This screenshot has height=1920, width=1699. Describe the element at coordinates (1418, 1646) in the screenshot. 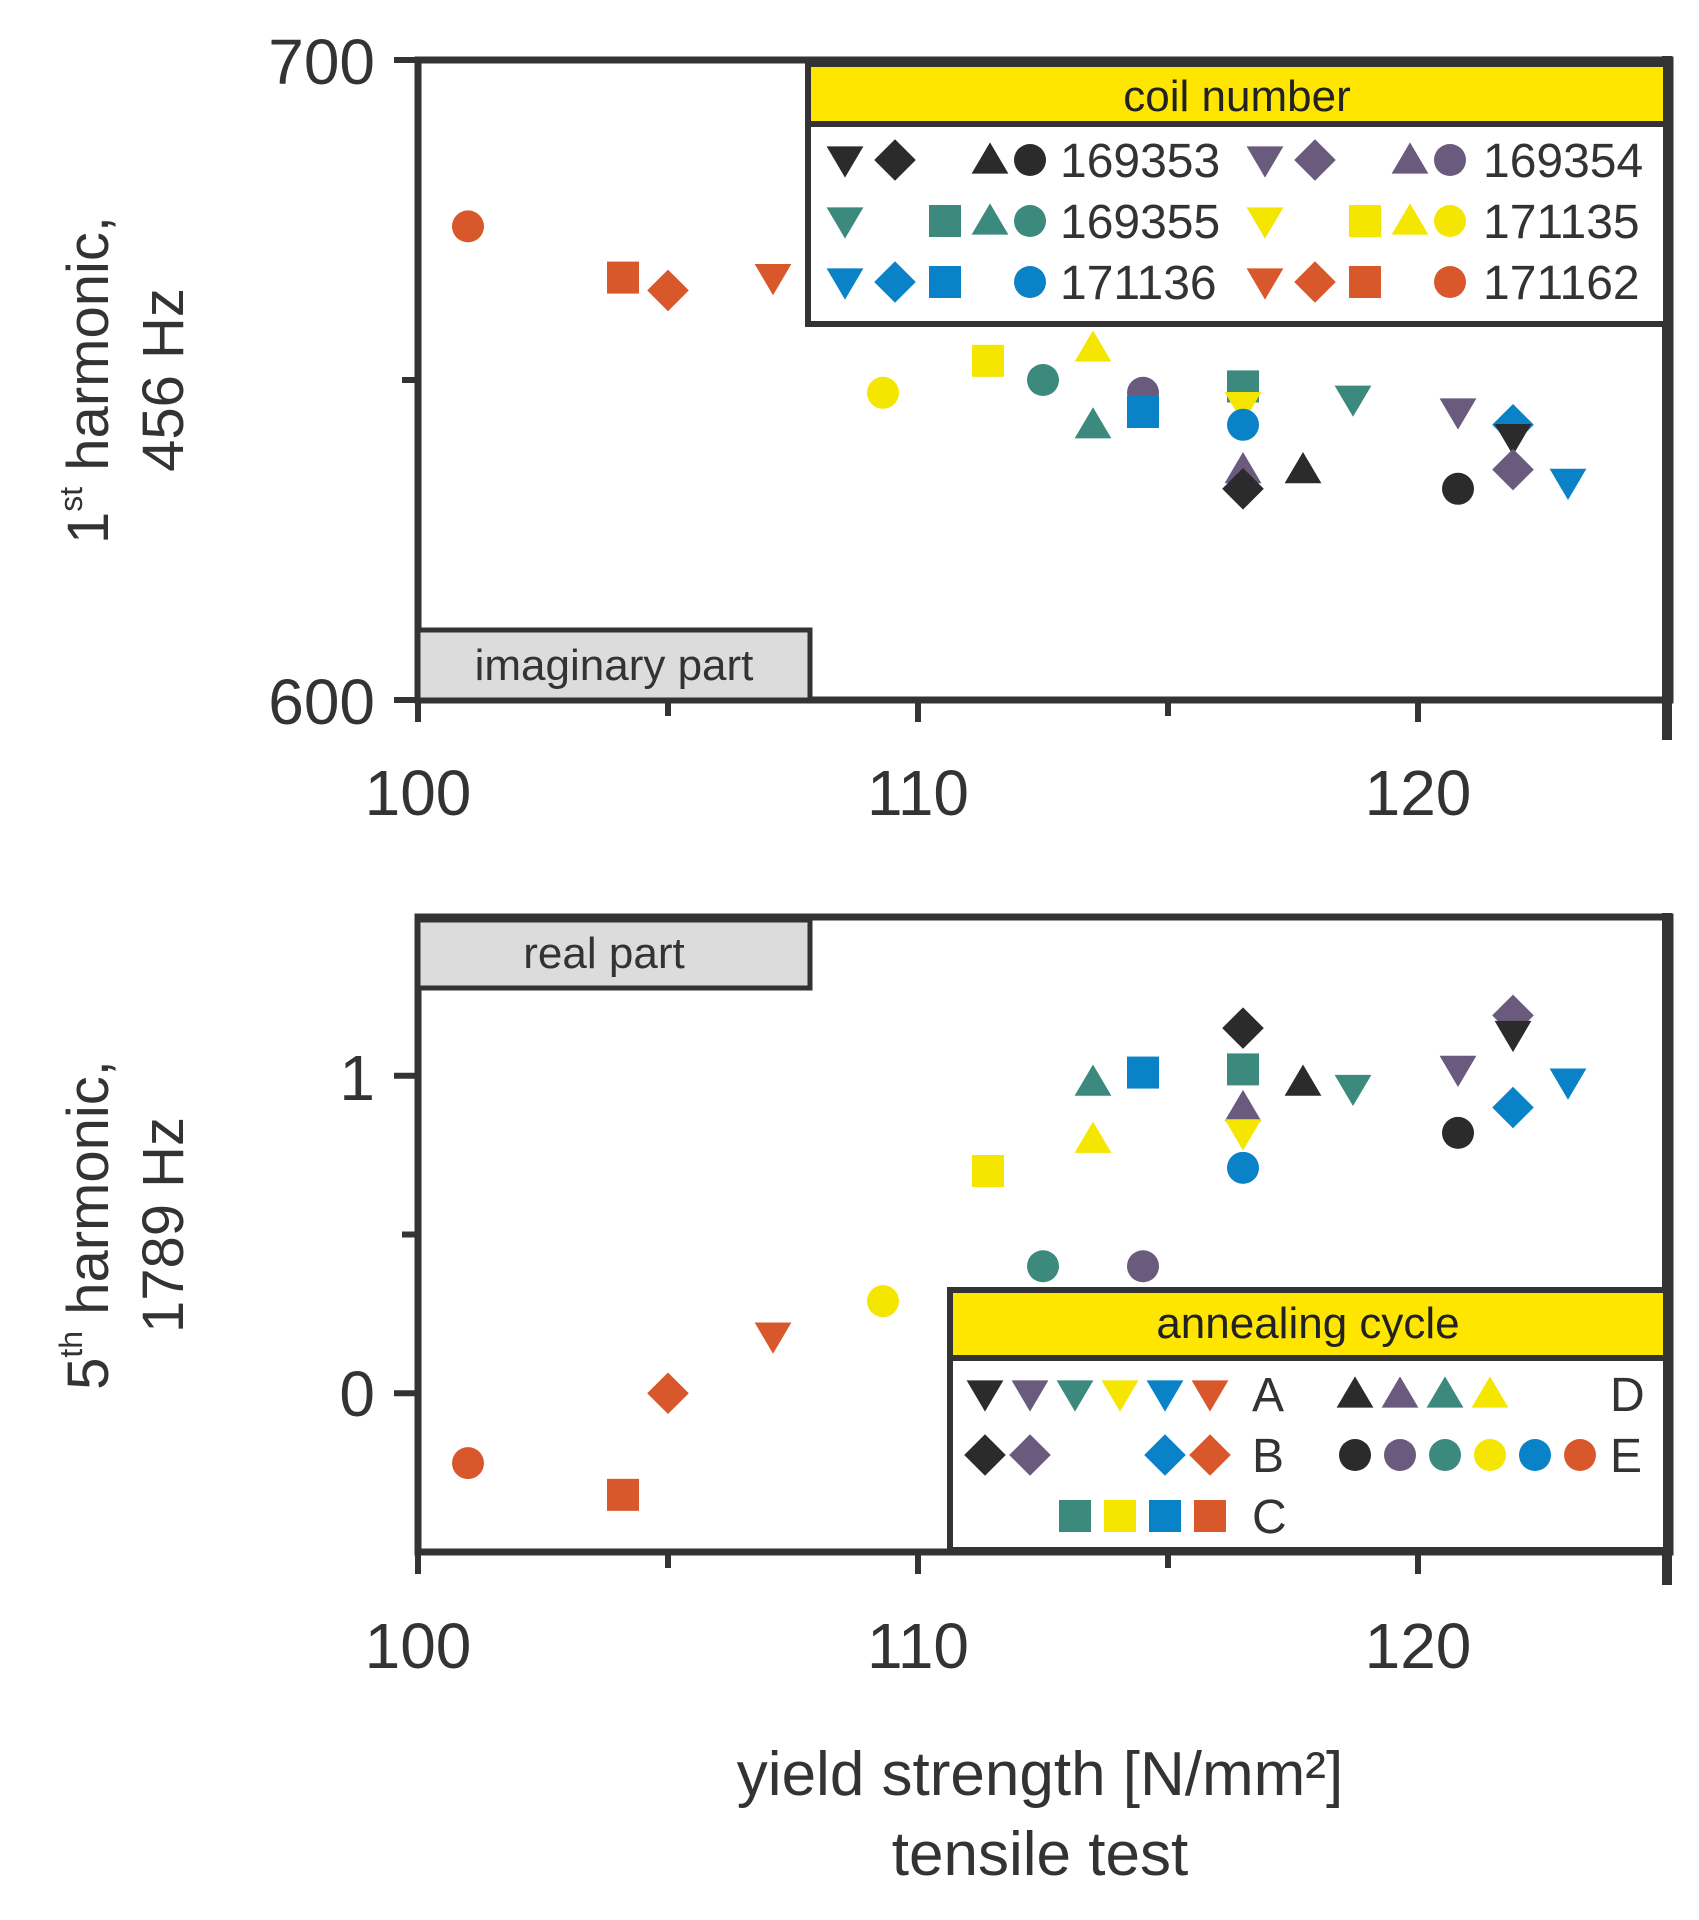

I see `bottom-x-tick-label: 120` at that location.